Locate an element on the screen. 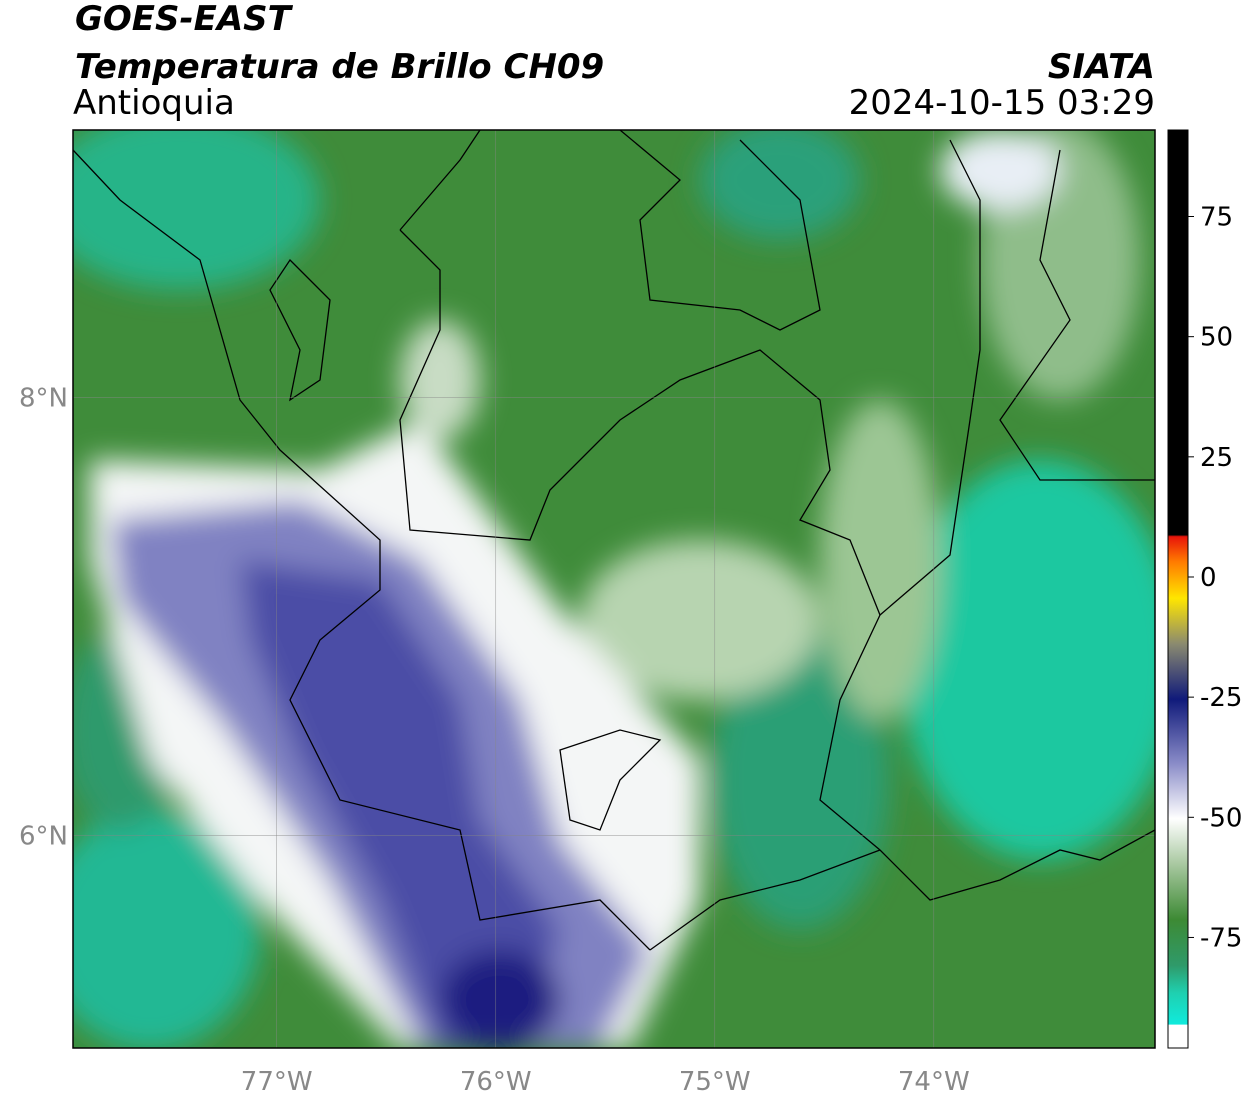 This screenshot has height=1103, width=1252. colorbar-tick-label: -75 is located at coordinates (1221, 938).